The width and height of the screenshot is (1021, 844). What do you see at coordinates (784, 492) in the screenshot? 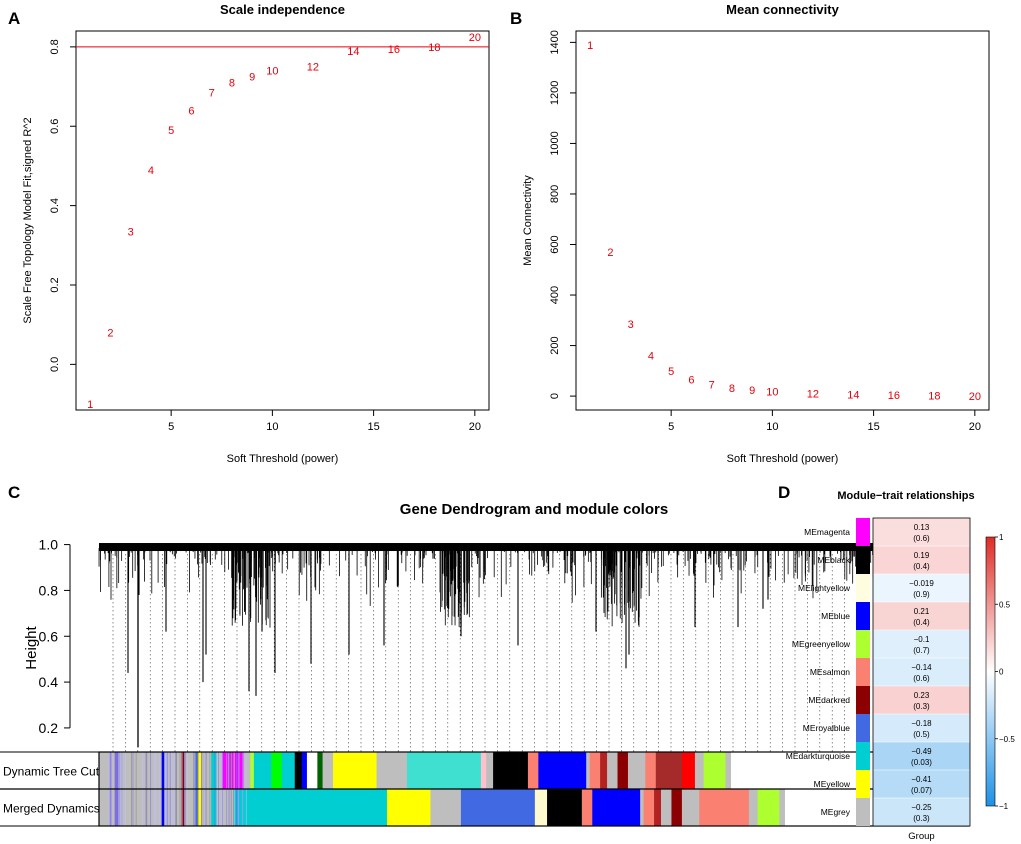
I see `panel-label-d: D` at bounding box center [784, 492].